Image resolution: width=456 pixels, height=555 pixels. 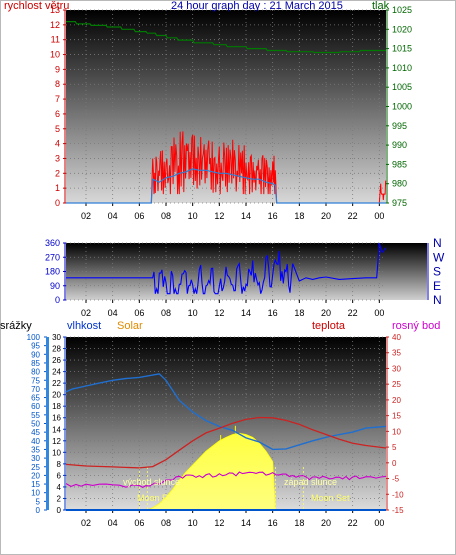 What do you see at coordinates (56, 383) in the screenshot?
I see `humidity-ytick-label: 22` at bounding box center [56, 383].